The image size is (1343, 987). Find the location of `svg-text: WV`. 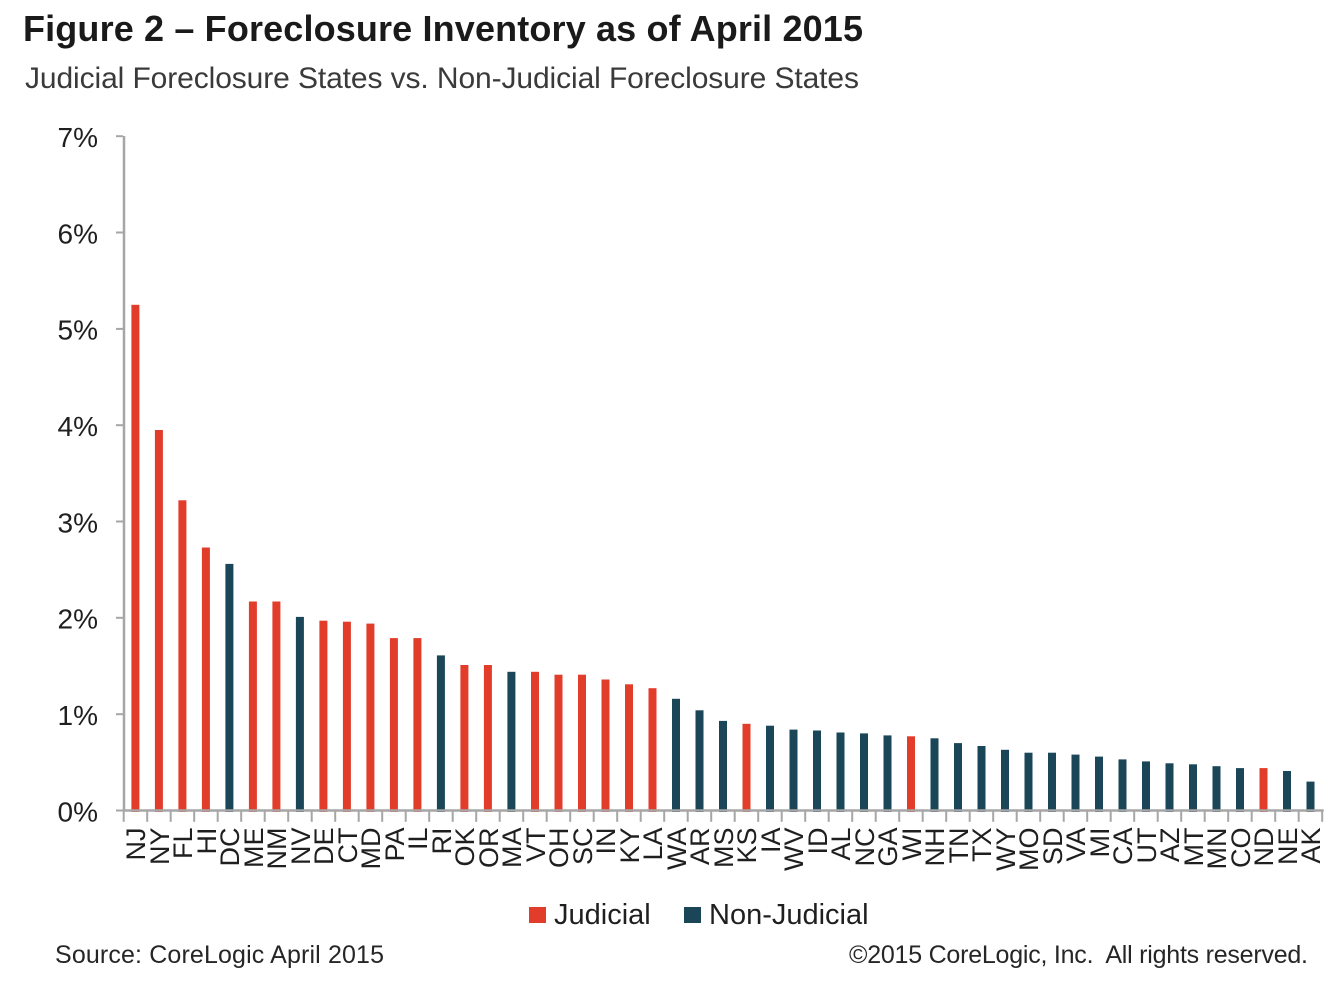

svg-text: WV is located at coordinates (794, 850).